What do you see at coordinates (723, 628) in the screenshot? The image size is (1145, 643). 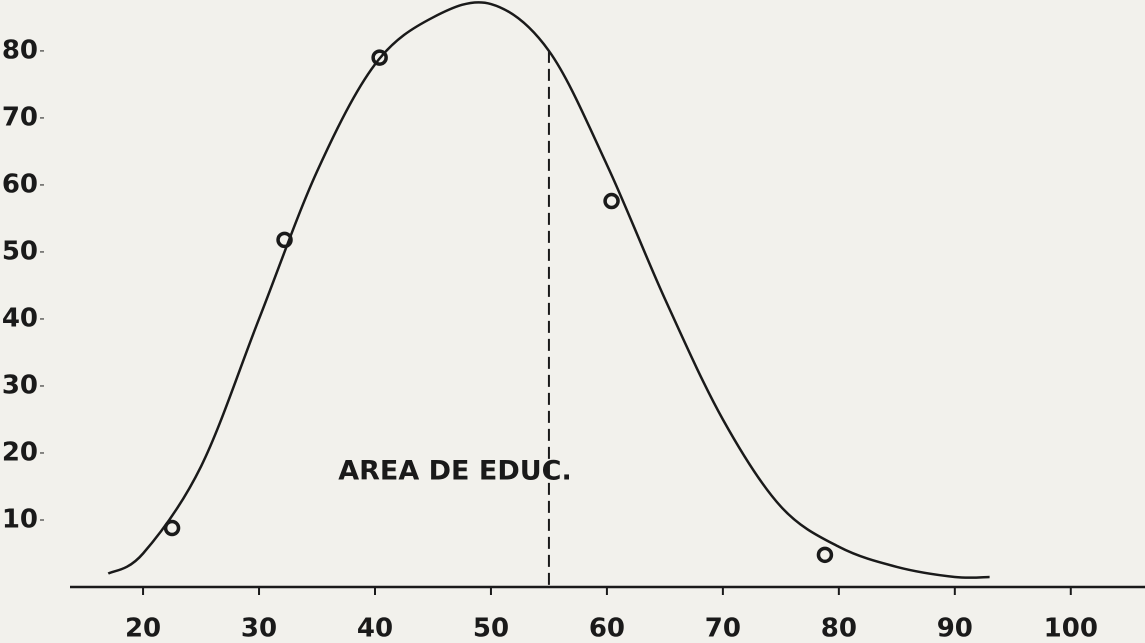 I see `x-tick-label: 70` at bounding box center [723, 628].